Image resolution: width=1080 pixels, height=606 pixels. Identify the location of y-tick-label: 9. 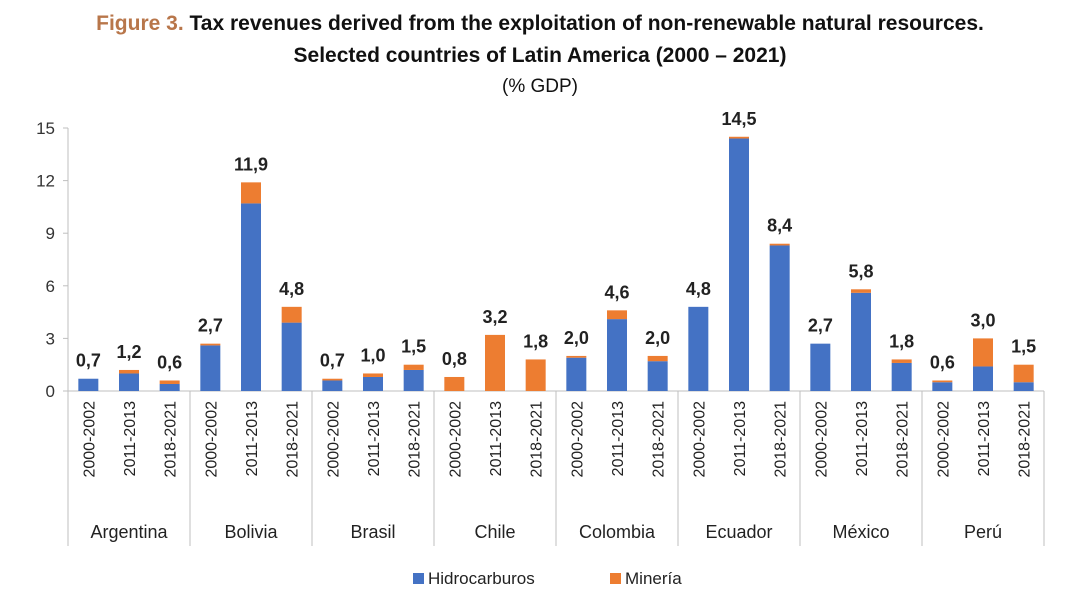
(50, 233).